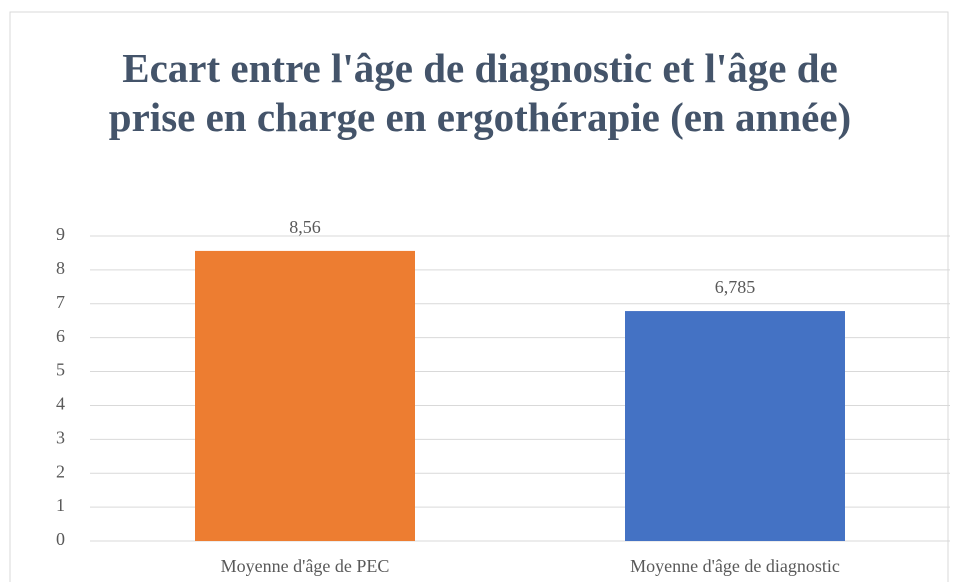  I want to click on y-tick-label: 6, so click(60, 336).